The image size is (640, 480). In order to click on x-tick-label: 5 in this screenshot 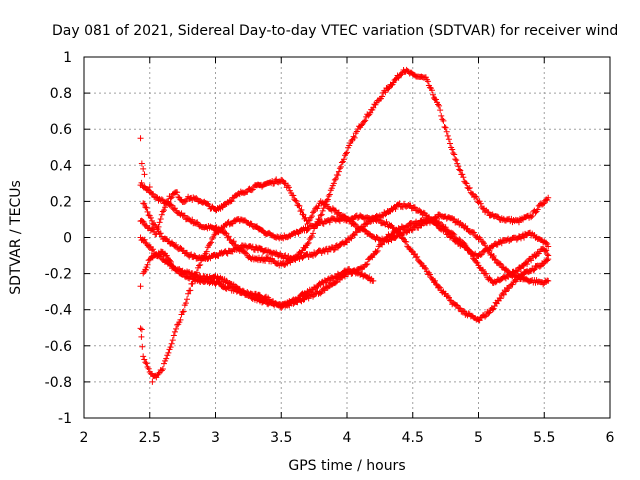, I will do `click(478, 438)`.